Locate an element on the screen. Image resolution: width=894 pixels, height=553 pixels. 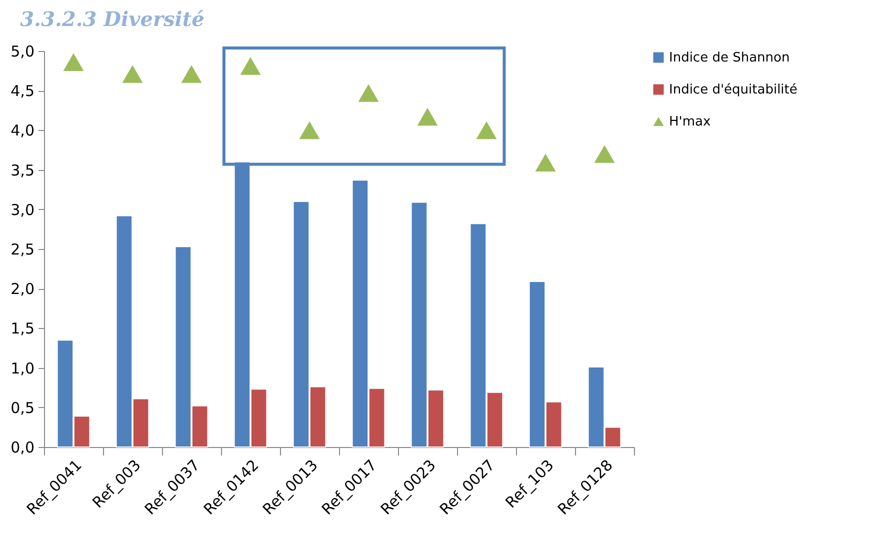
y-tick-label: 0,5 is located at coordinates (22, 407).